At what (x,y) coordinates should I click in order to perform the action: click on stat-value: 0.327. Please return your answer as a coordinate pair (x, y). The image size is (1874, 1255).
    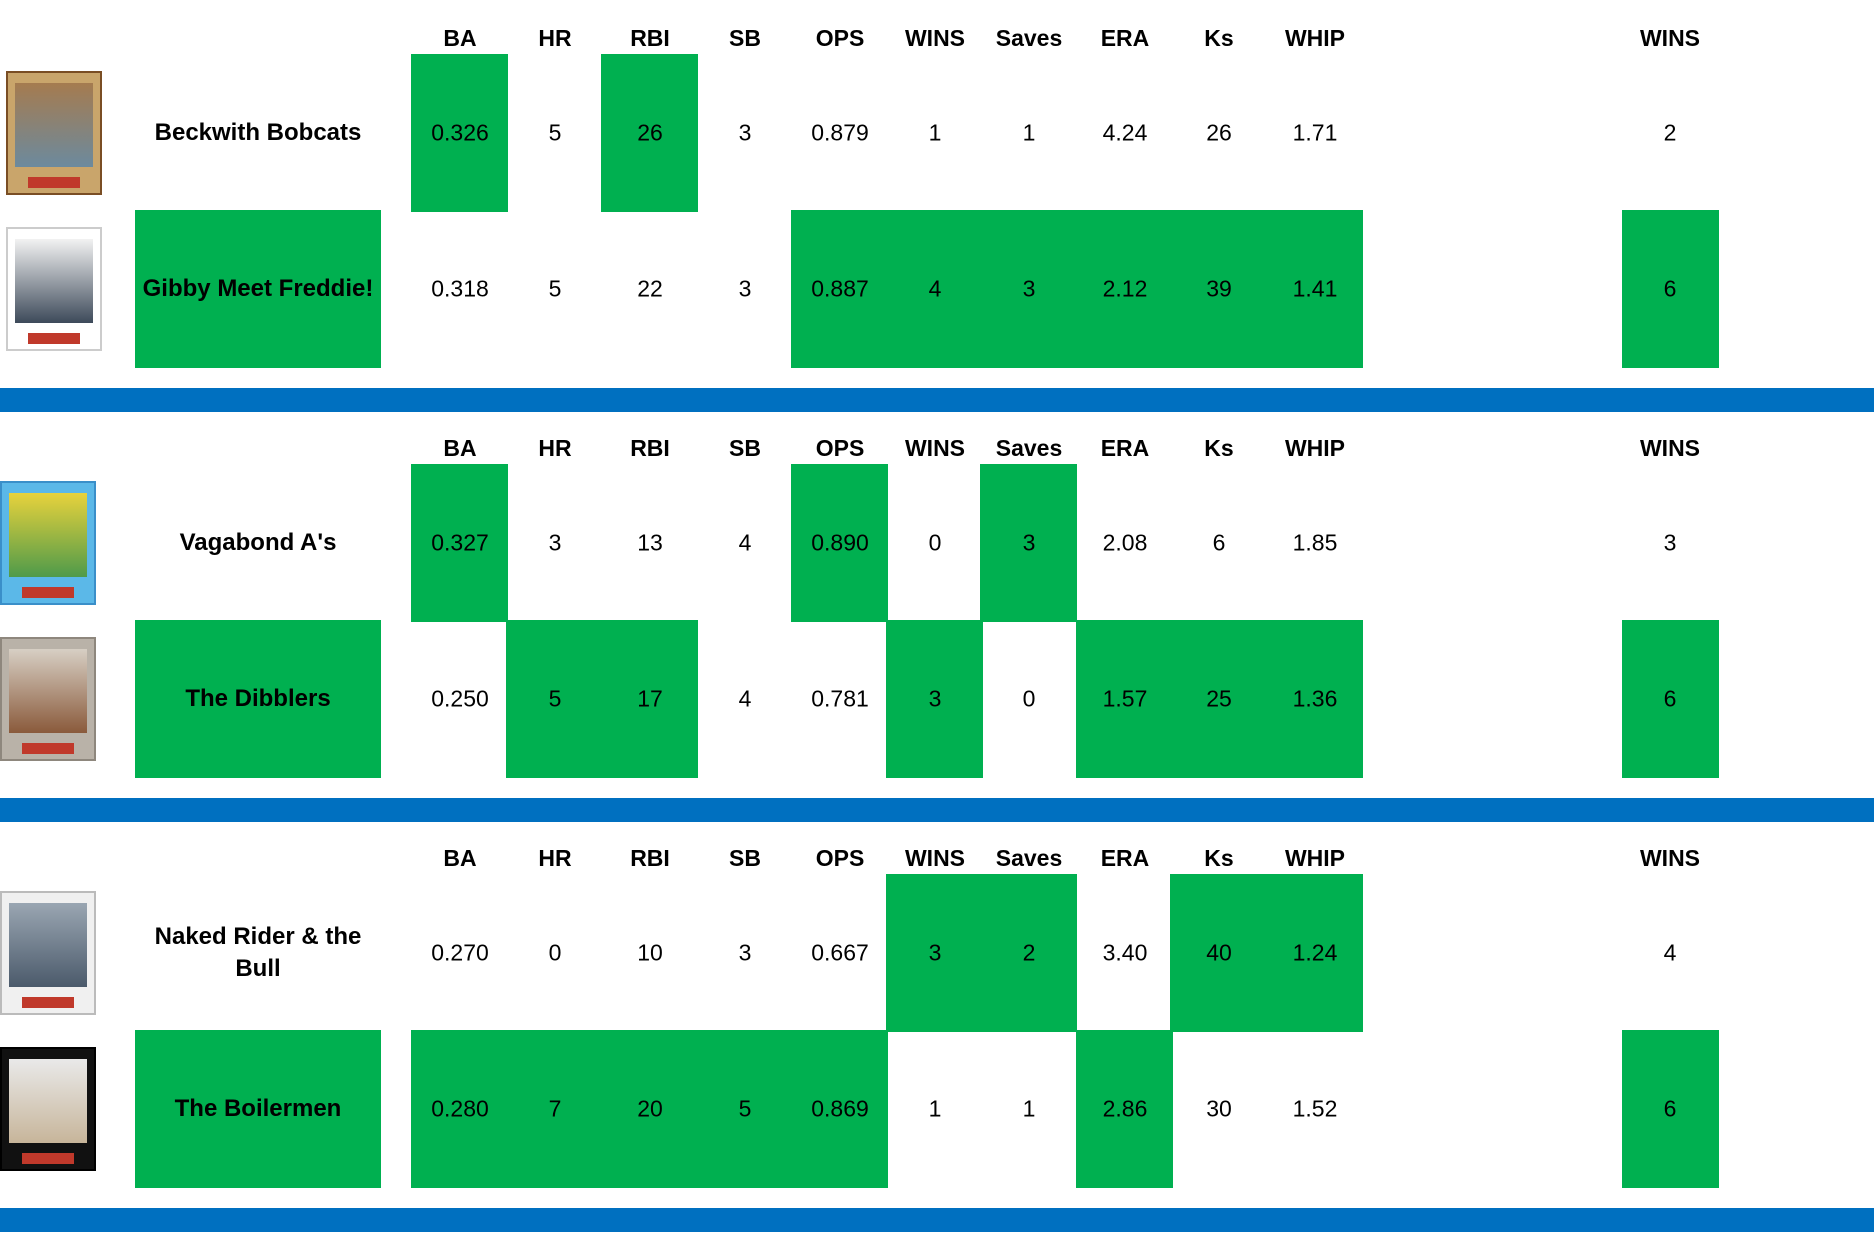
    Looking at the image, I should click on (460, 542).